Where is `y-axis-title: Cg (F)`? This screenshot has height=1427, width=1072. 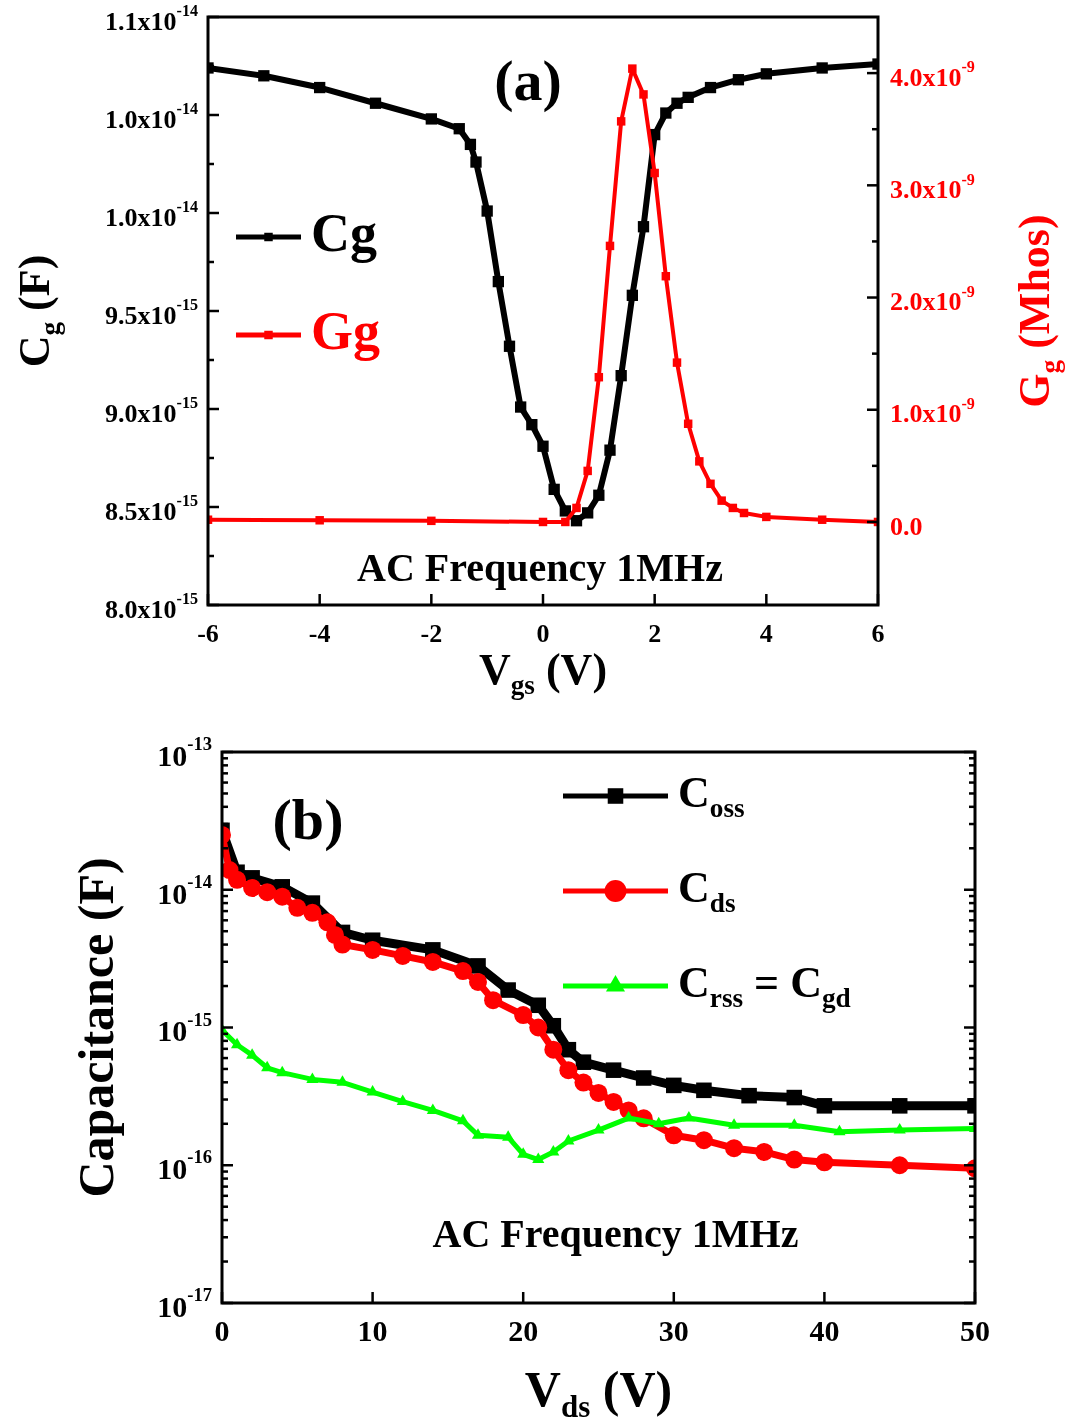
y-axis-title: Cg (F) is located at coordinates (38, 311).